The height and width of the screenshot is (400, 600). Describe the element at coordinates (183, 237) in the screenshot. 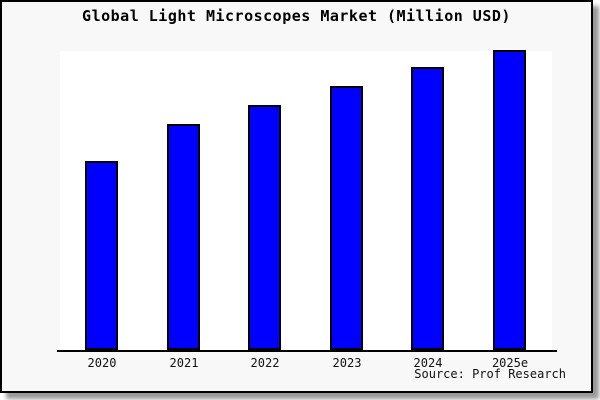

I see `bar-2021` at that location.